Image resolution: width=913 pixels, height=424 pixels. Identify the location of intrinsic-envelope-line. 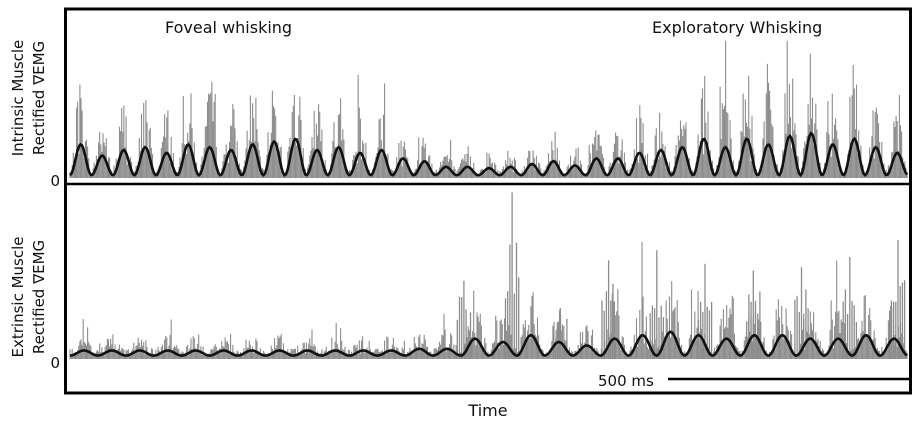
(489, 154).